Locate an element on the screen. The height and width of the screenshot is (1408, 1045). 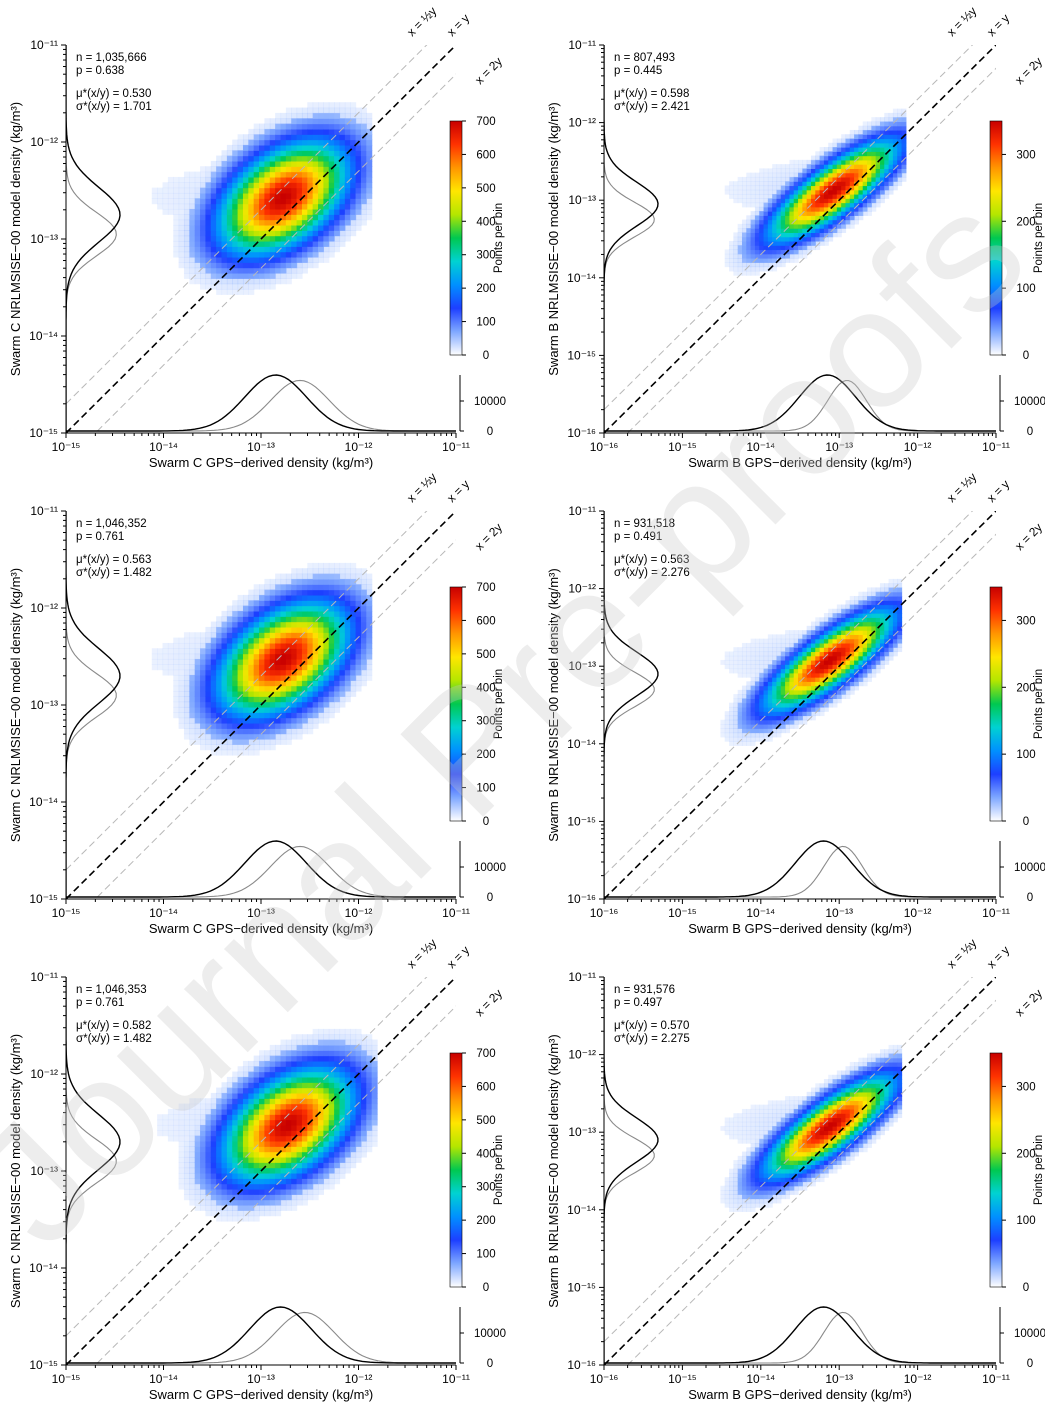
stat-sigma: σ*(x/y) = 1.701 is located at coordinates (114, 107).